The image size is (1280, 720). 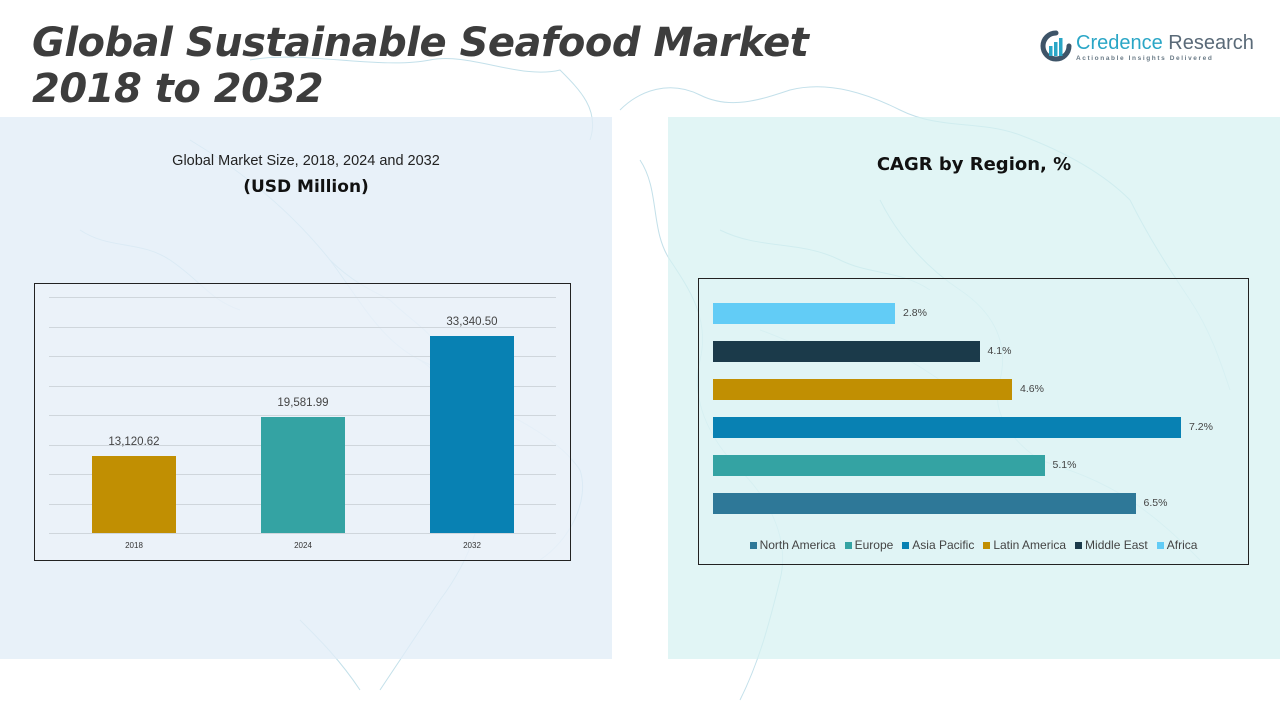 What do you see at coordinates (943, 545) in the screenshot?
I see `legend-label: Asia Pacific` at bounding box center [943, 545].